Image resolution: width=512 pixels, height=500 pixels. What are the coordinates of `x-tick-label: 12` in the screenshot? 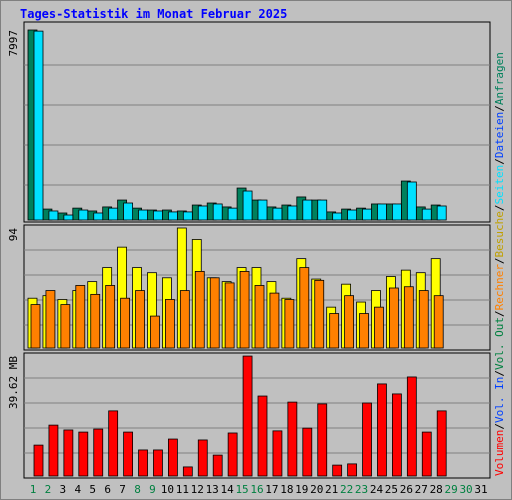 It's located at (197, 489).